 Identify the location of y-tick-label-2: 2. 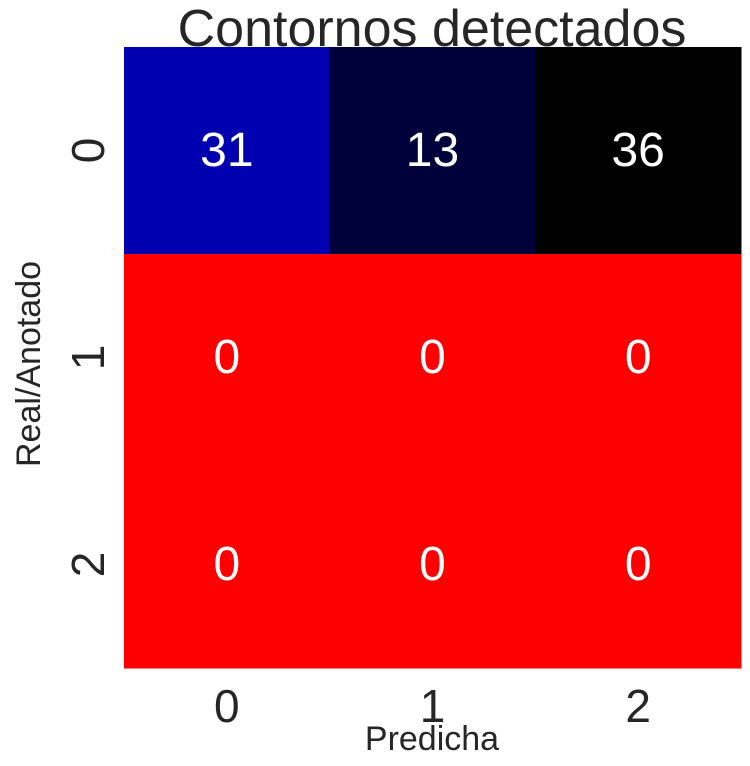
(88, 565).